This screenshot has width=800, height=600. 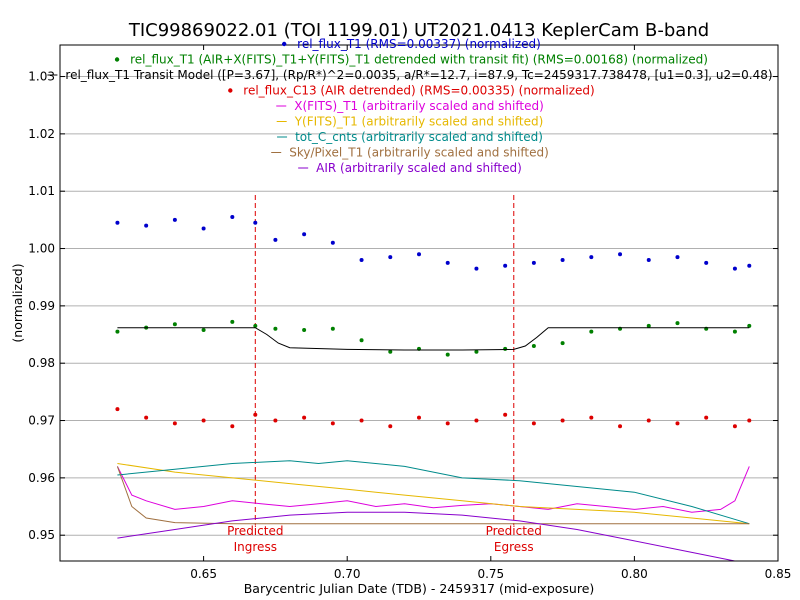 I want to click on legend-entry-rel-flux-t1-rms-0-00337-normalized: rel_flux_T1 (RMS=0.00337) (normalized), so click(x=411, y=44).